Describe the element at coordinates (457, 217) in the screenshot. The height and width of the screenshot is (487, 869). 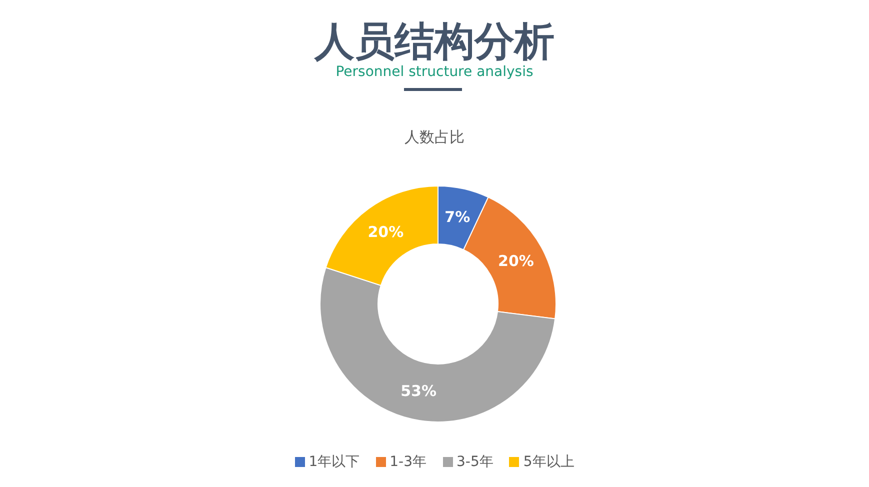
I see `data-label: 7%` at that location.